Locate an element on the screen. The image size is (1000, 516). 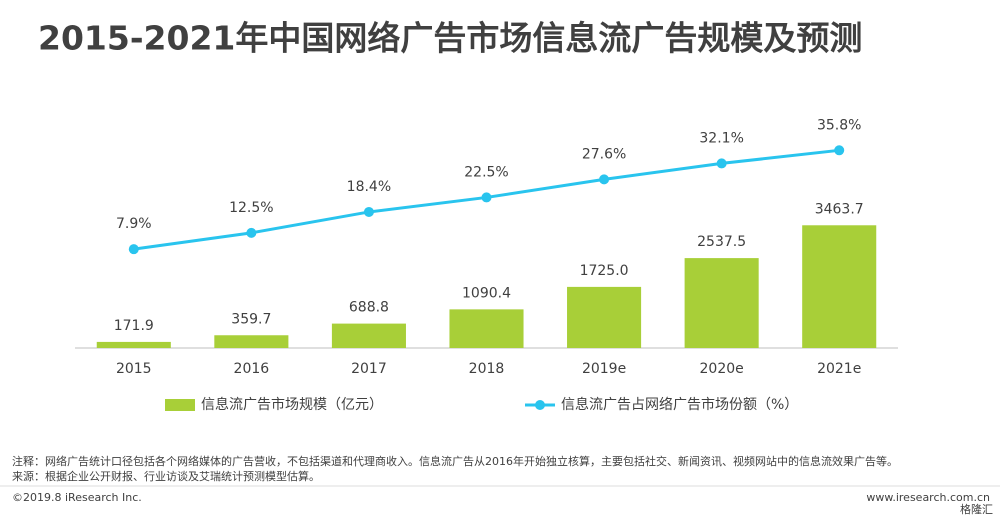
copyright: ©2019.8 iResearch Inc. is located at coordinates (77, 497).